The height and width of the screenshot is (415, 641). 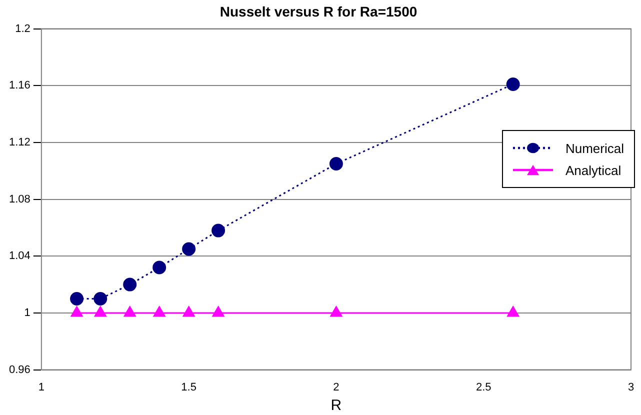 I want to click on legend-label: Numerical, so click(x=594, y=148).